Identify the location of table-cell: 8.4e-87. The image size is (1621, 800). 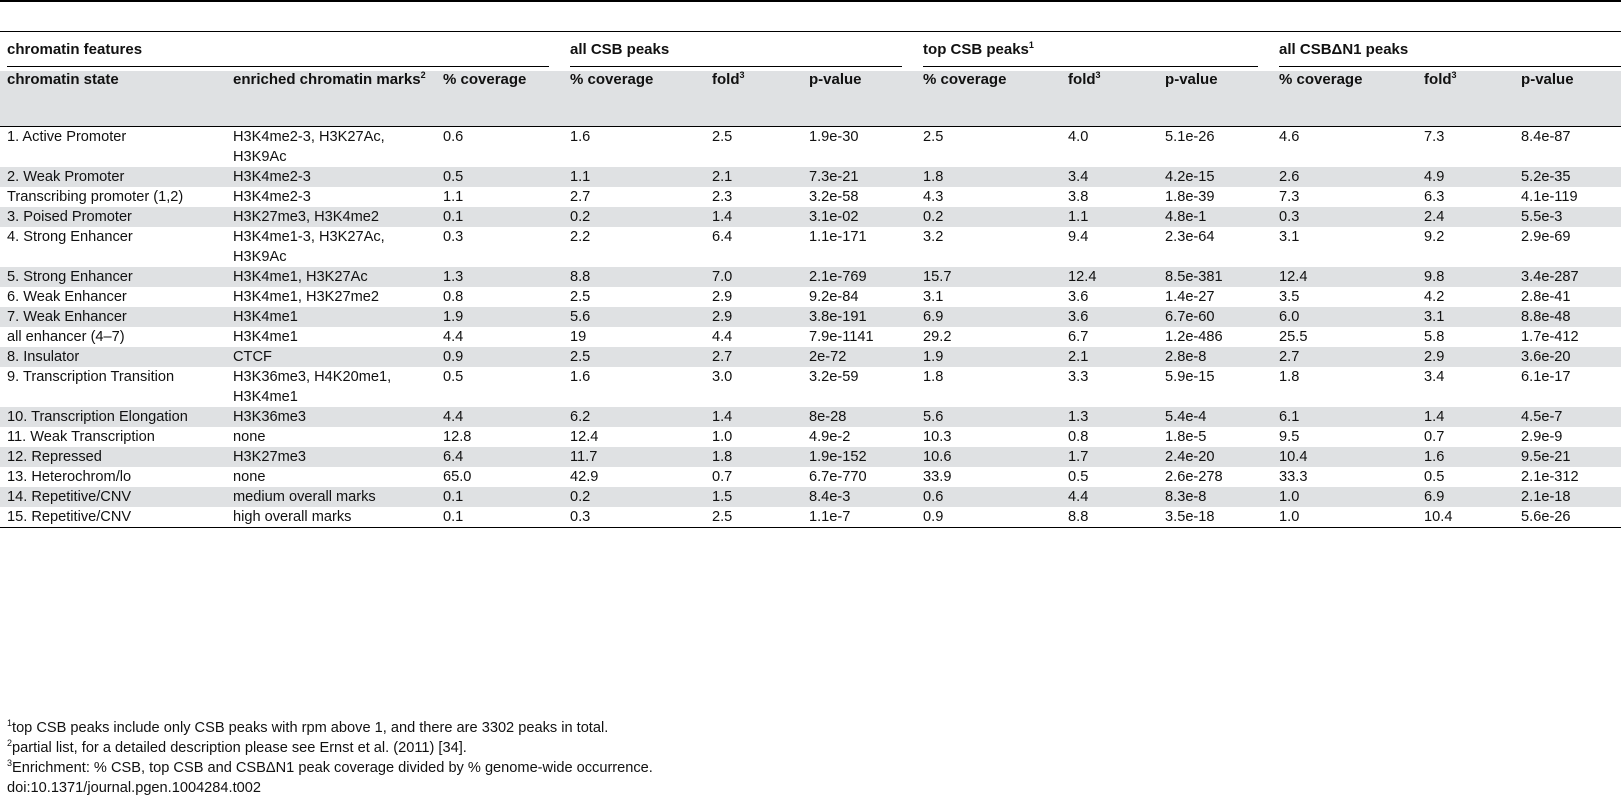
(1546, 137).